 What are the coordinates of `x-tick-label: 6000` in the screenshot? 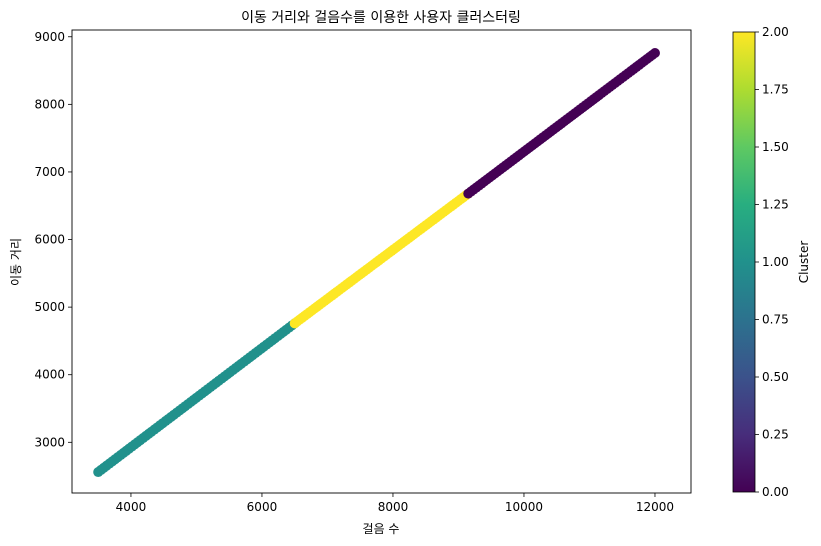 It's located at (262, 507).